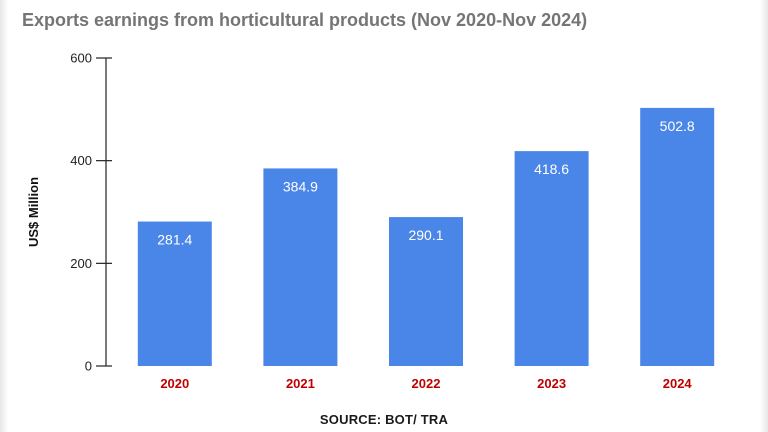  What do you see at coordinates (174, 293) in the screenshot?
I see `bar-2020` at bounding box center [174, 293].